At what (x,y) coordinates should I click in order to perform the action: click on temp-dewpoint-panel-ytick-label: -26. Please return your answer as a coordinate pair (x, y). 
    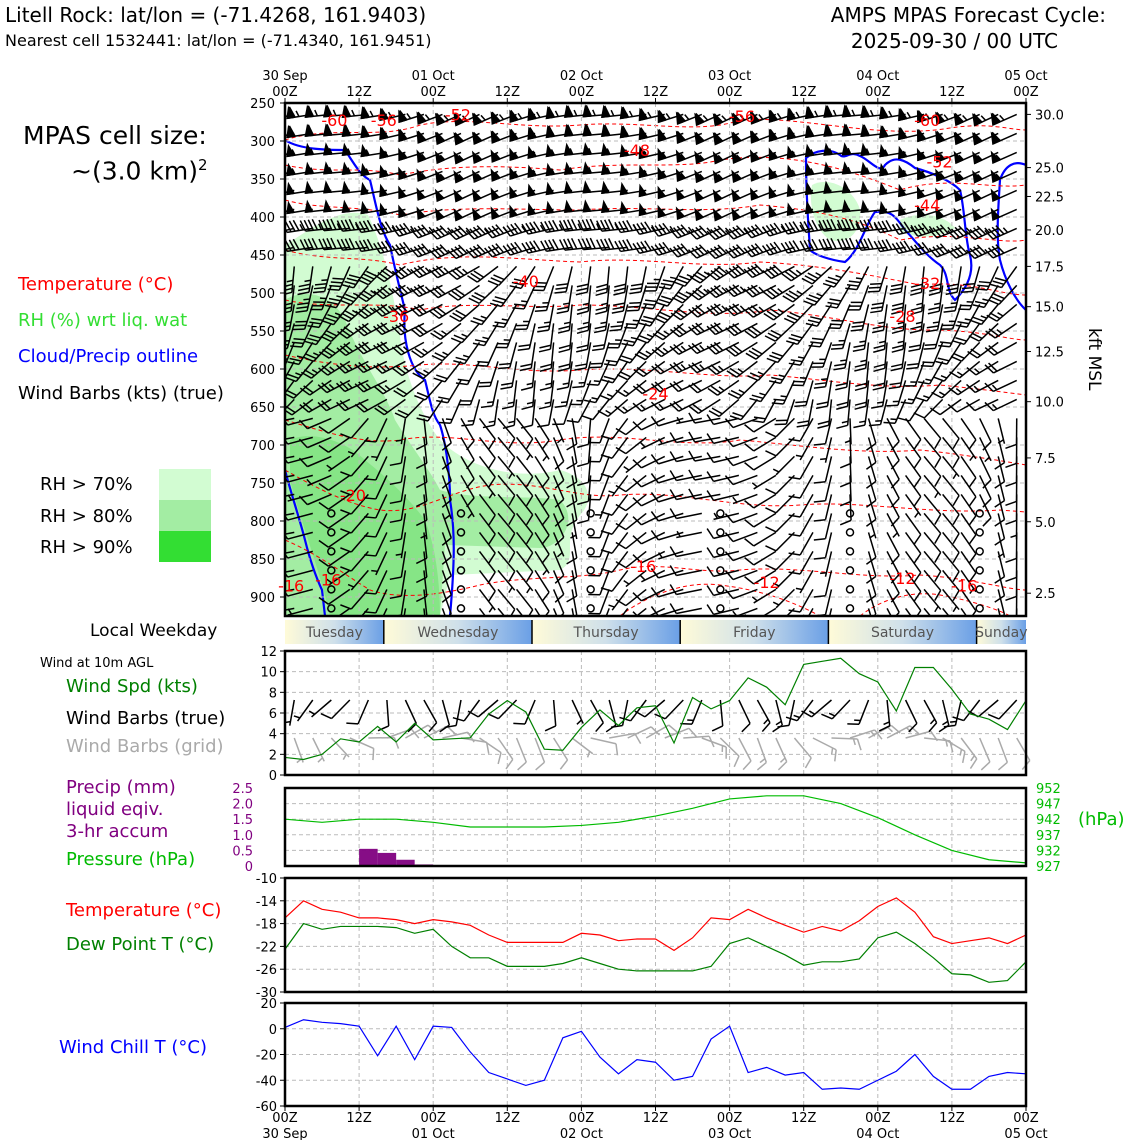
    Looking at the image, I should click on (266, 970).